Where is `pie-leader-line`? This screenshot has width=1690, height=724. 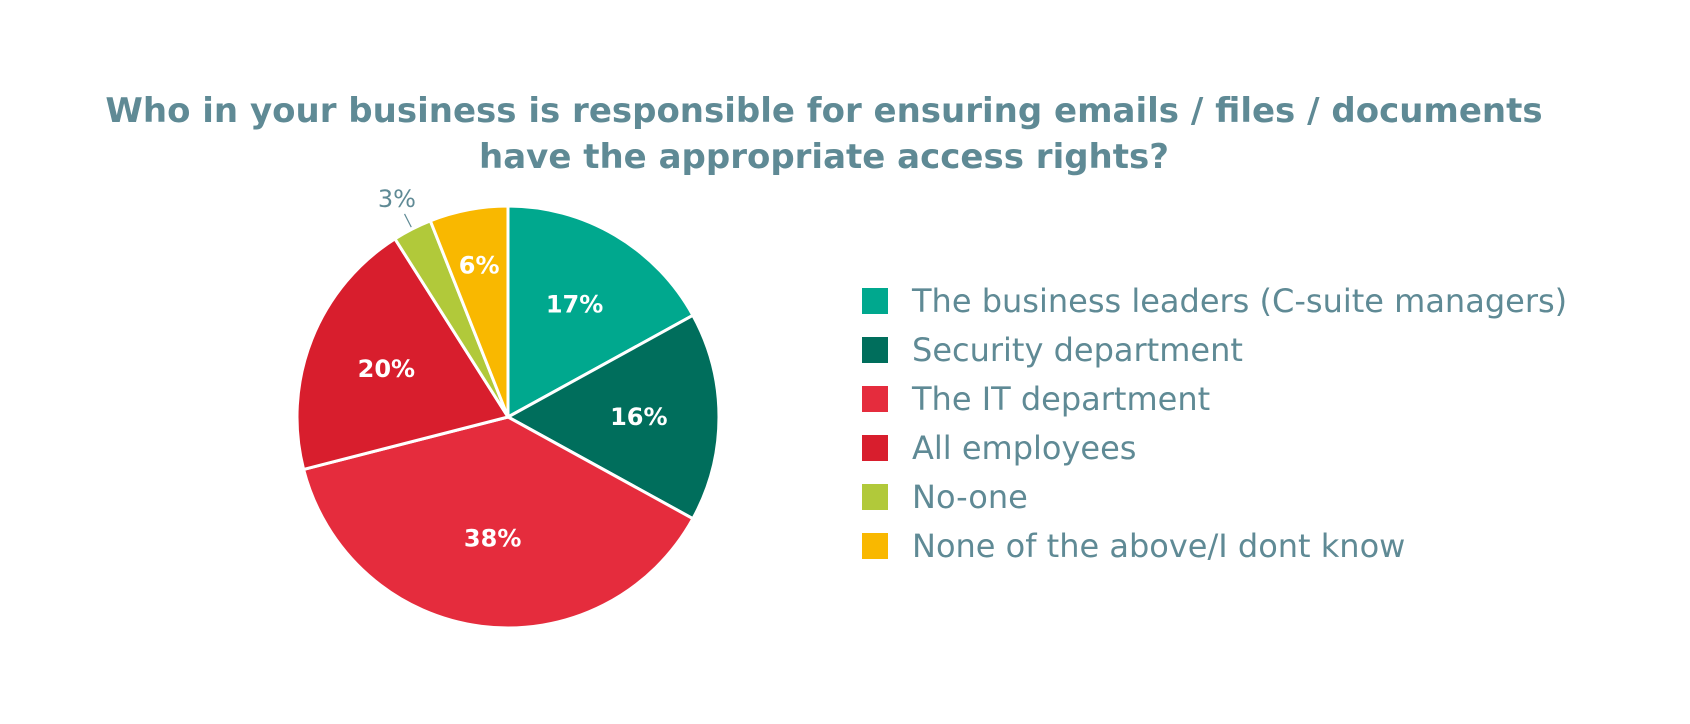 pie-leader-line is located at coordinates (408, 220).